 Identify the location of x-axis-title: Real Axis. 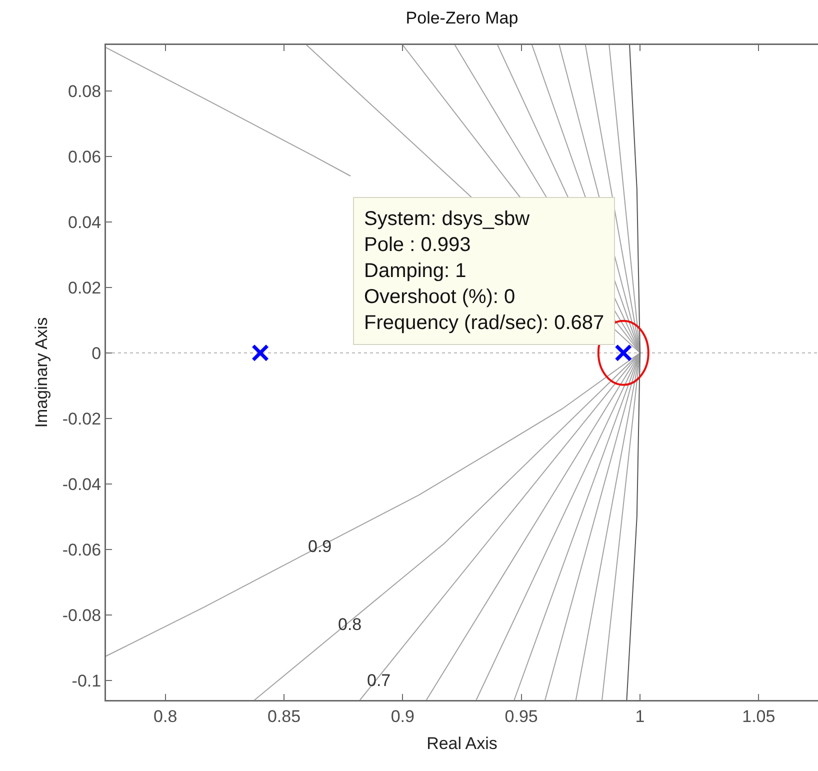
(462, 744).